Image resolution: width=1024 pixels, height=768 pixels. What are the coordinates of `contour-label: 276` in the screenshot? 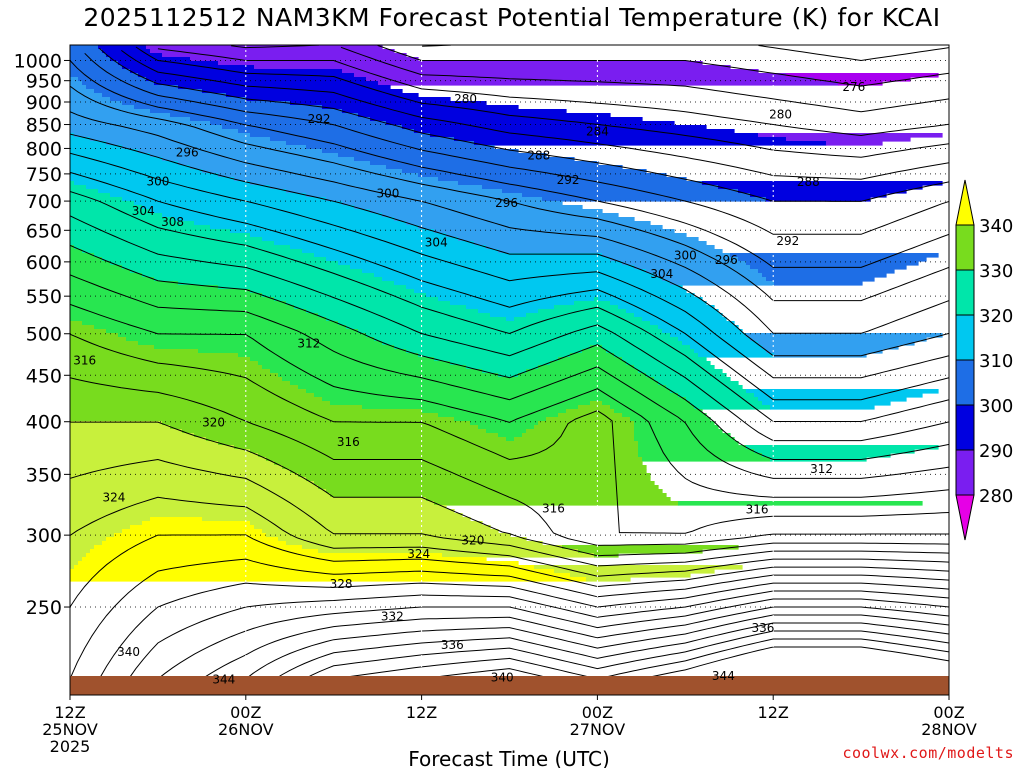 It's located at (853, 87).